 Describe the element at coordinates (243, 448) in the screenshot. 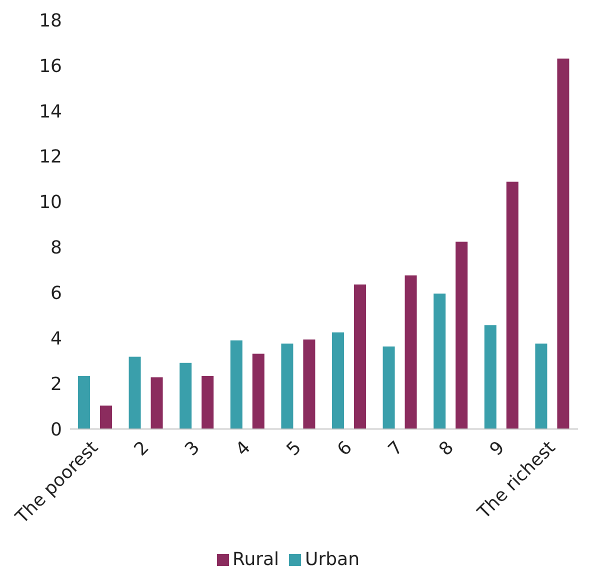

I see `x-tick-label: 4` at that location.